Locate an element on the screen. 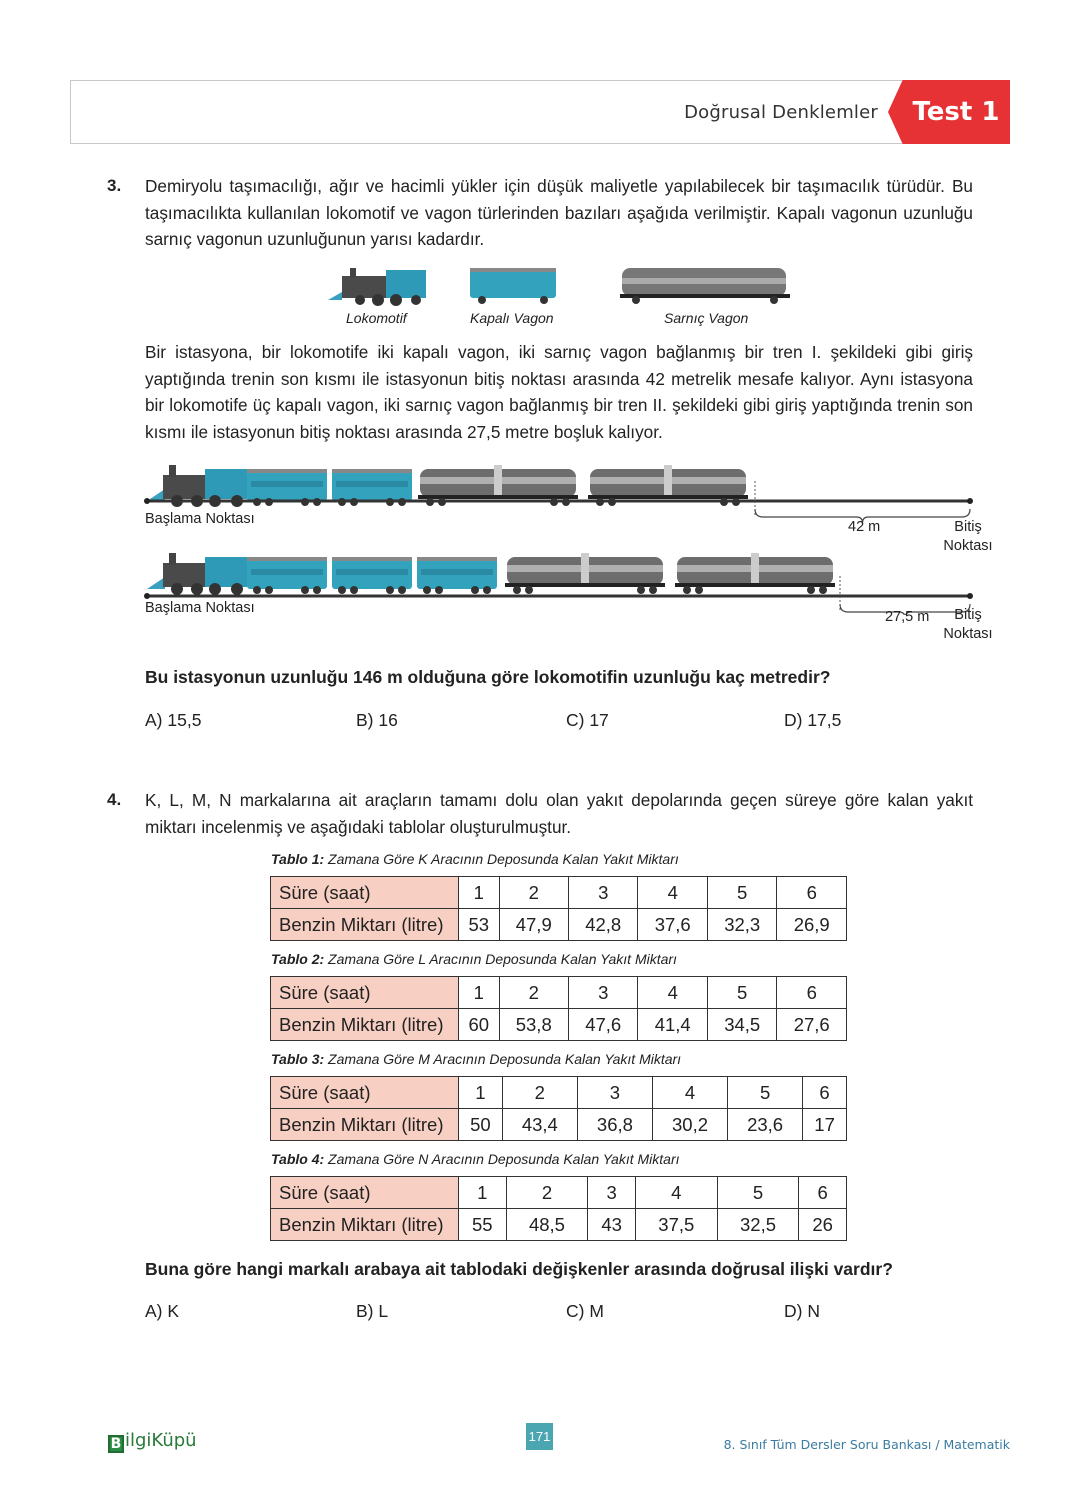 This screenshot has width=1080, height=1509. option-c: C) 17 is located at coordinates (587, 720).